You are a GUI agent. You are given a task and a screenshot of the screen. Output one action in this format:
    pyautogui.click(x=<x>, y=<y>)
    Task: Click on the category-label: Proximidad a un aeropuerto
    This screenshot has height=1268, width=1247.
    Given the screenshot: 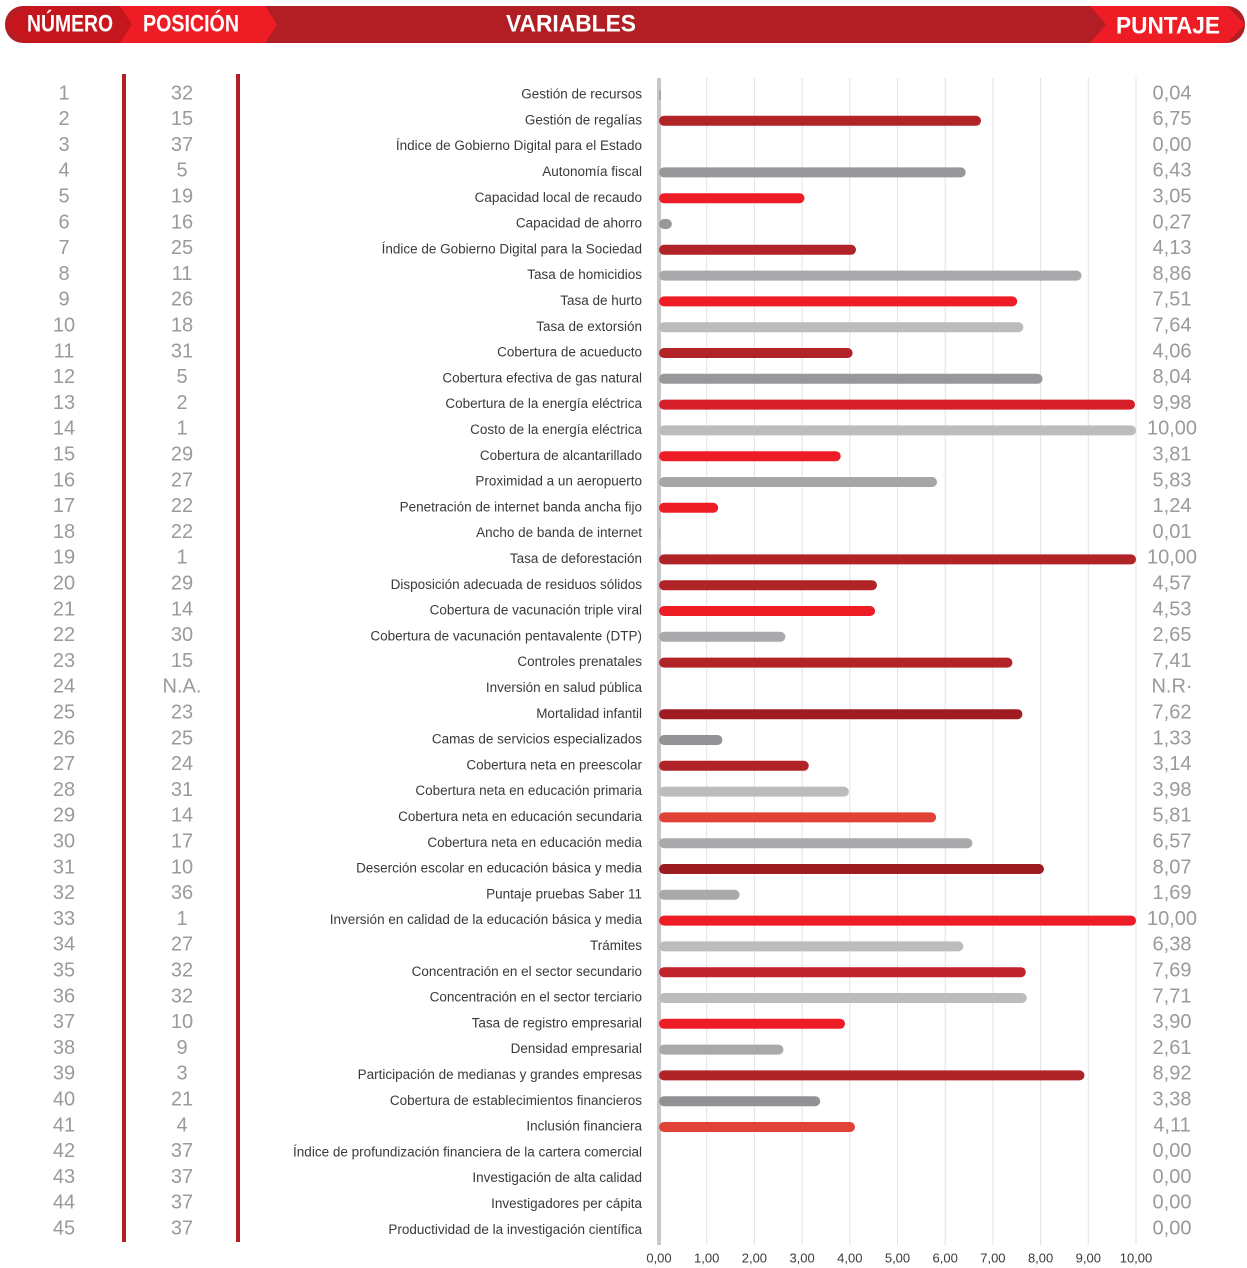 What is the action you would take?
    pyautogui.click(x=558, y=481)
    